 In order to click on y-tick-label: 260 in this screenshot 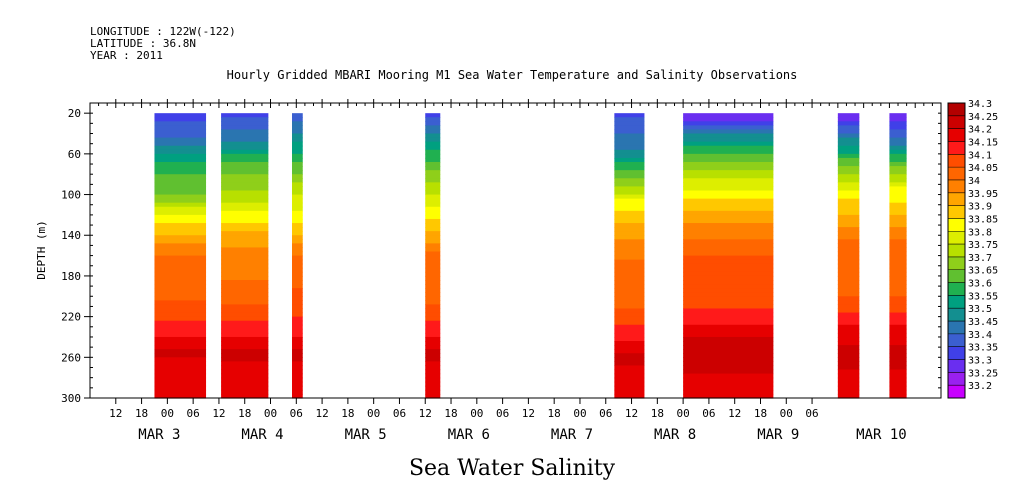, I will do `click(71, 357)`.